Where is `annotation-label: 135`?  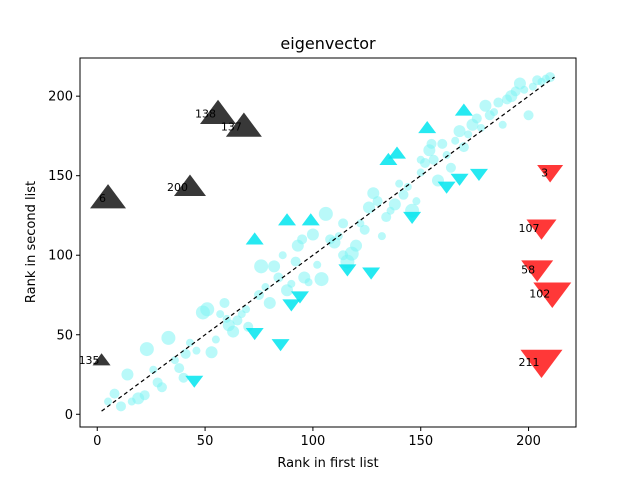
annotation-label: 135 is located at coordinates (89, 360).